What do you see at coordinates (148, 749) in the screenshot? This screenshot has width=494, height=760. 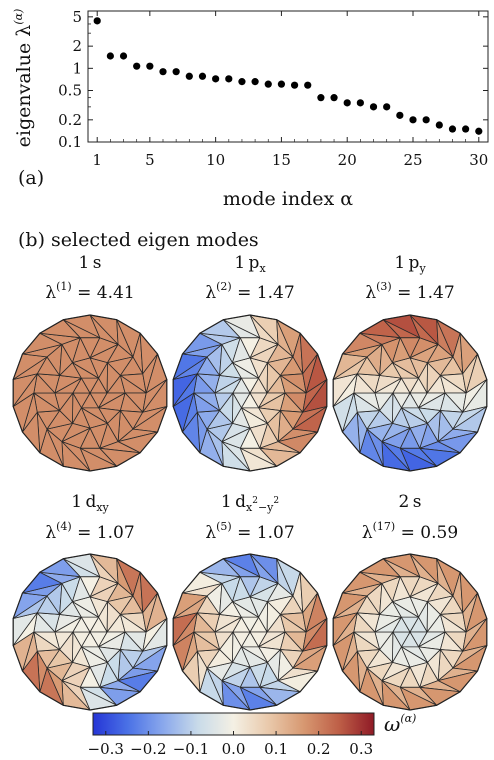 I see `colorbar-tick-label: −0.2` at bounding box center [148, 749].